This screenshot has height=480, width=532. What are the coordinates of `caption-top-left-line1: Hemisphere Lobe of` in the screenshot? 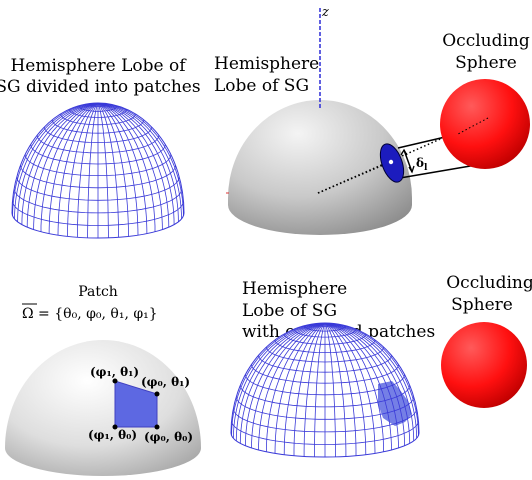 It's located at (98, 66).